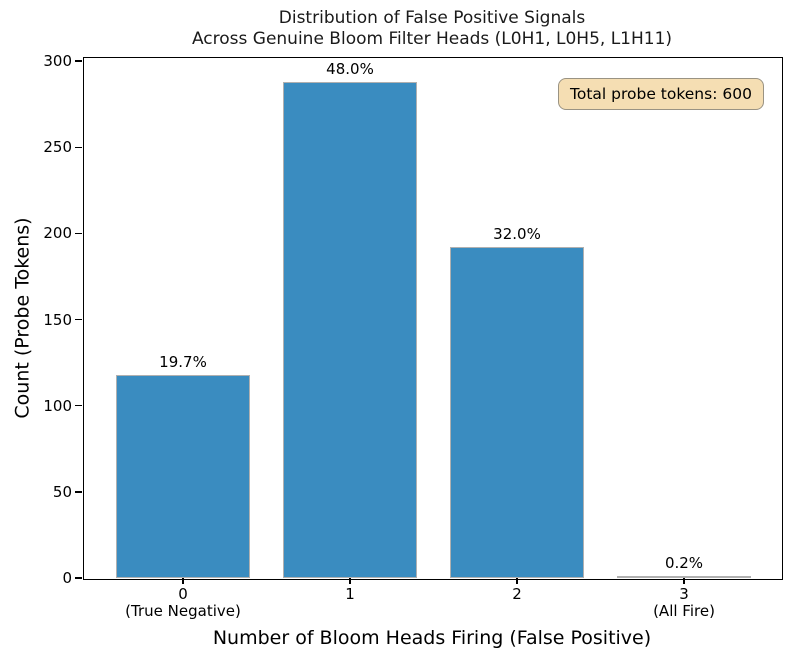 This screenshot has height=665, width=792. What do you see at coordinates (661, 94) in the screenshot?
I see `annotation-box: Total probe tokens: 600` at bounding box center [661, 94].